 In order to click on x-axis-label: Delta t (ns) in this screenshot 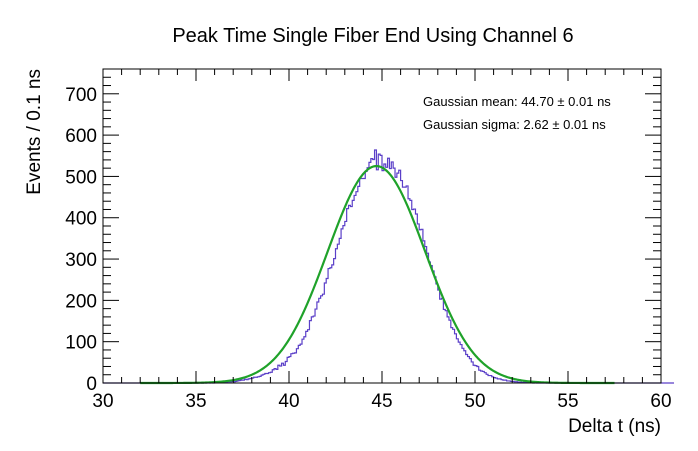, I will do `click(614, 426)`.